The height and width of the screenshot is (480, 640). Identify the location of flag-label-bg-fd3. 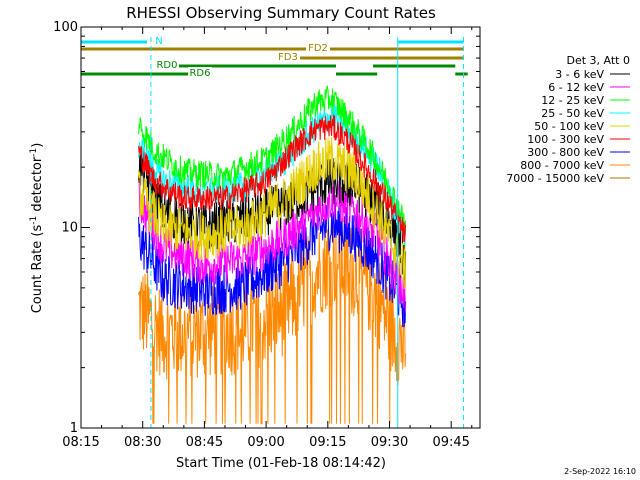
(288, 56).